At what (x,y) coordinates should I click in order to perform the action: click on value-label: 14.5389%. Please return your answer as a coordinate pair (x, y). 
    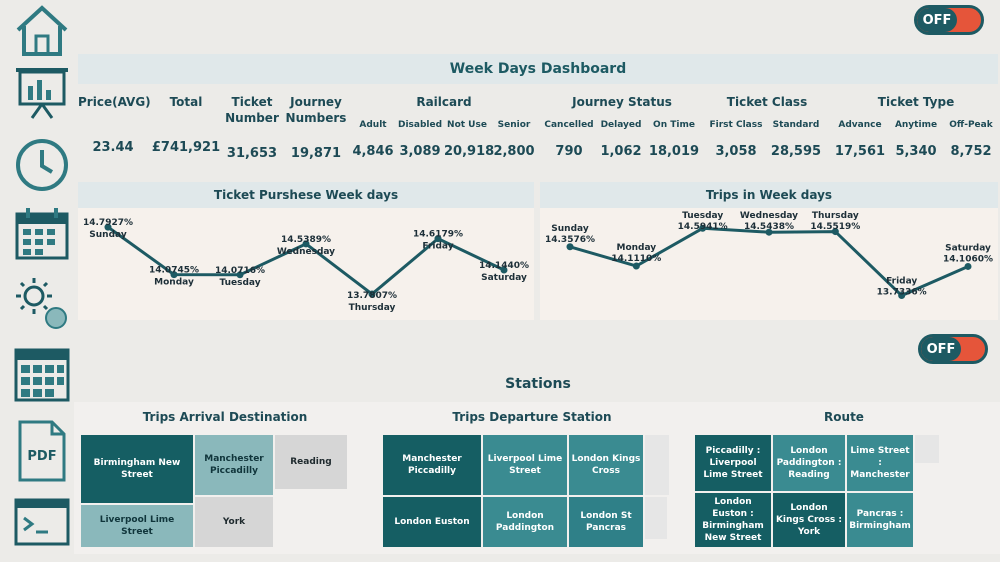
    Looking at the image, I should click on (306, 240).